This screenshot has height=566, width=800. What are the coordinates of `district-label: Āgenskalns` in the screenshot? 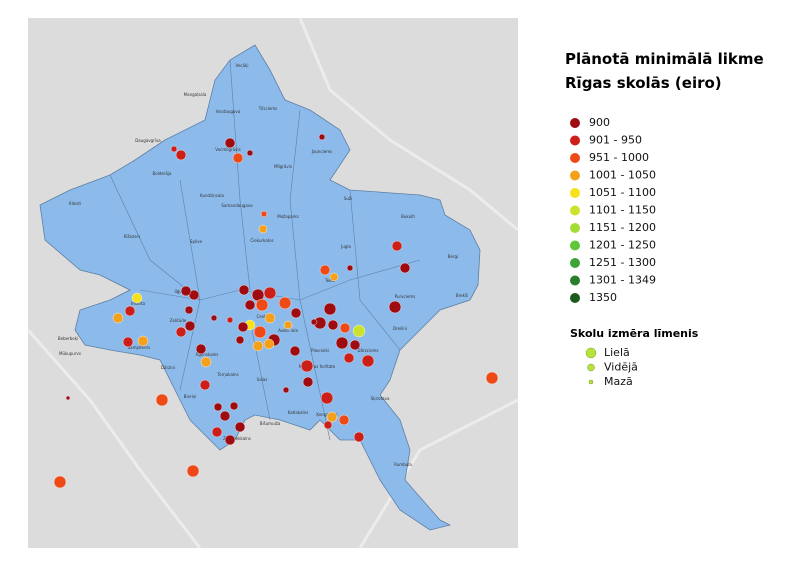 It's located at (207, 354).